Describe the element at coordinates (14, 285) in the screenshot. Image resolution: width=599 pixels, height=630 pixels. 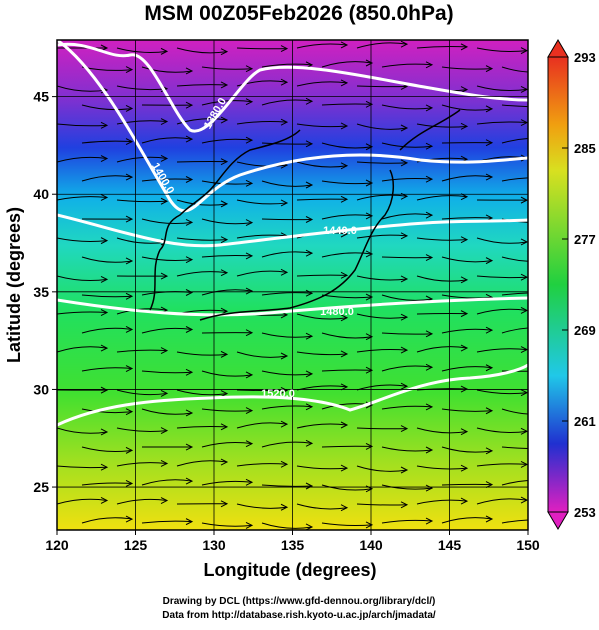
I see `y-axis-label: Latitude (degrees)` at that location.